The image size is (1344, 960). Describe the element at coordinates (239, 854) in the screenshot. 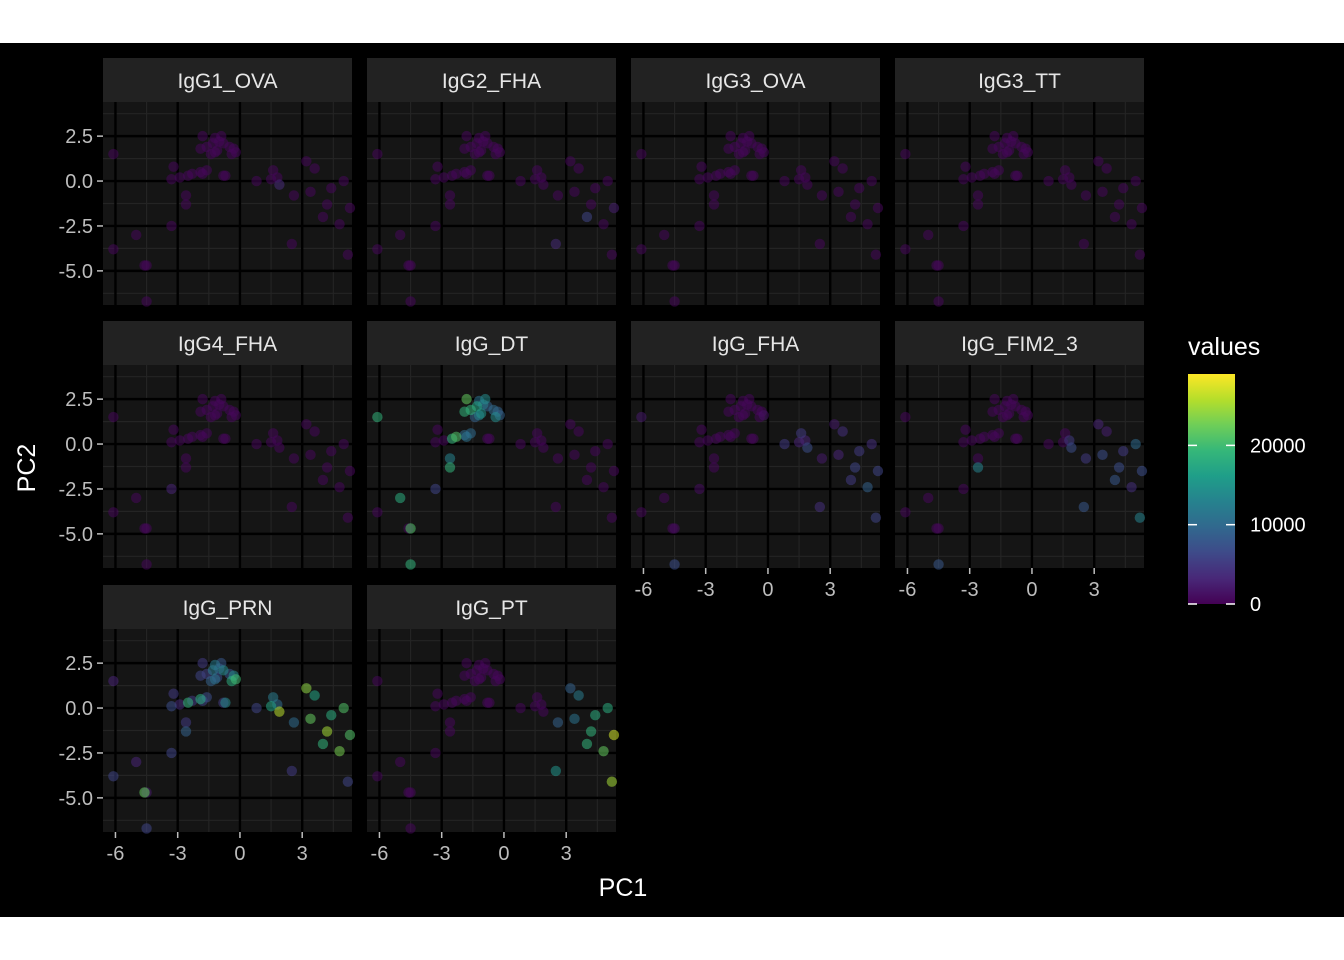

I see `x-tick-label: 0` at that location.